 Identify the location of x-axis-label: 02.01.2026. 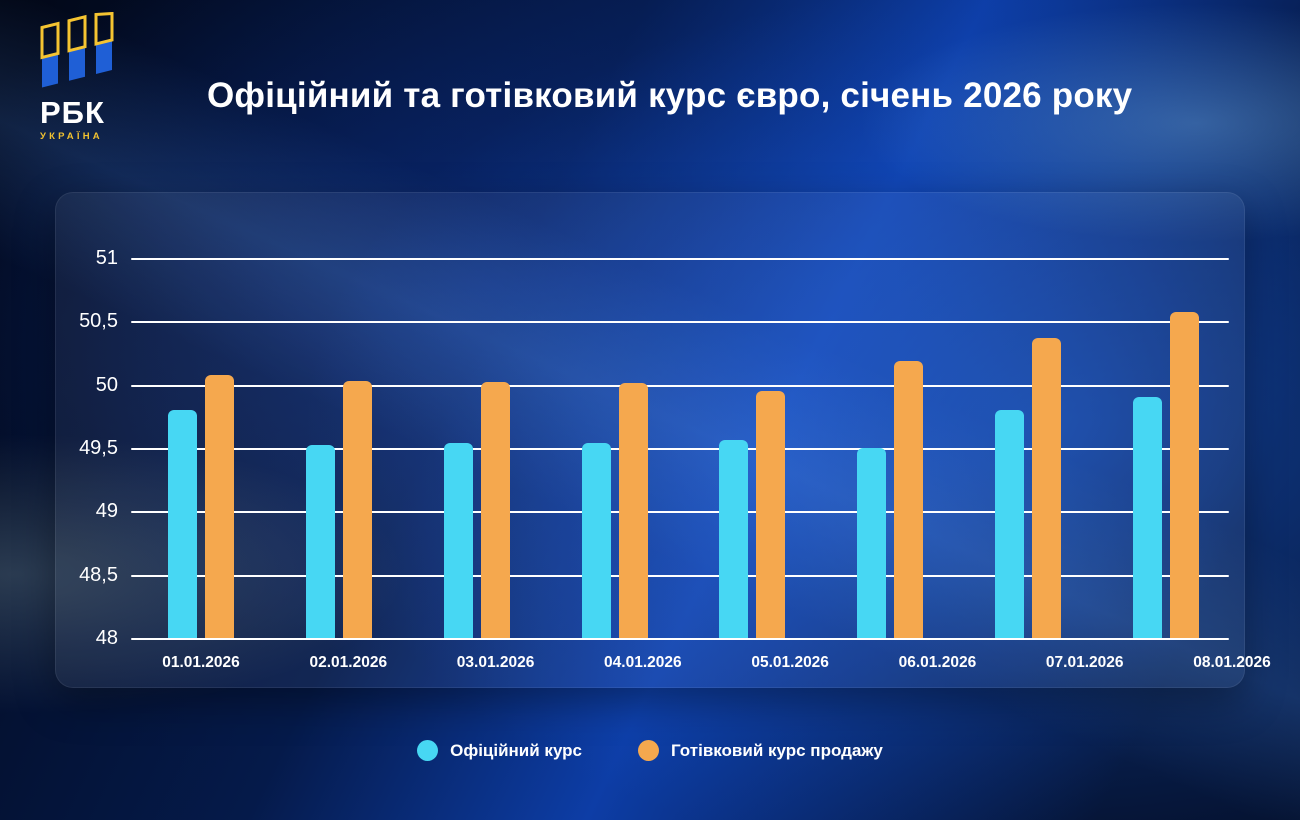
(348, 662).